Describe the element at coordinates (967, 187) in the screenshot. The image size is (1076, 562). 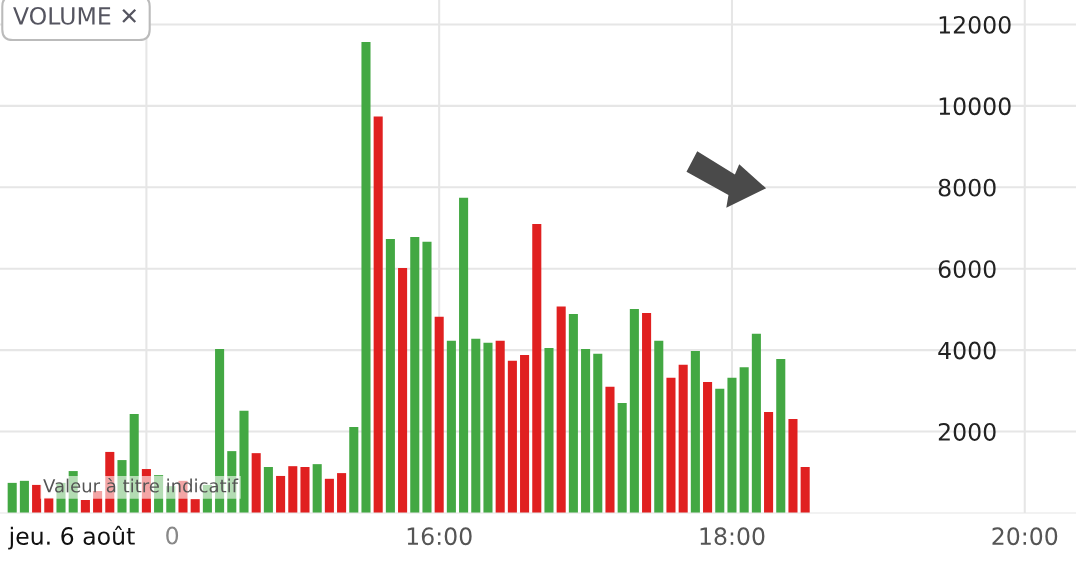
I see `y-tick-label: 8000` at that location.